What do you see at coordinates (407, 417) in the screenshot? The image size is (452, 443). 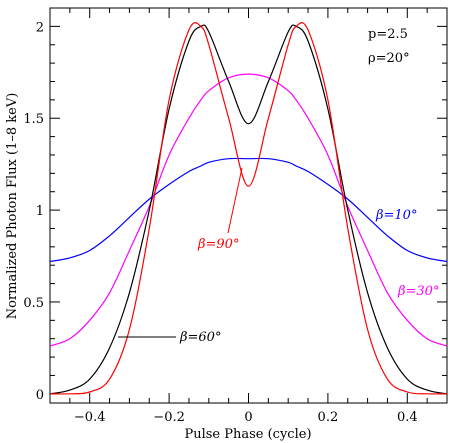 I see `x-tick-label: 0.4` at bounding box center [407, 417].